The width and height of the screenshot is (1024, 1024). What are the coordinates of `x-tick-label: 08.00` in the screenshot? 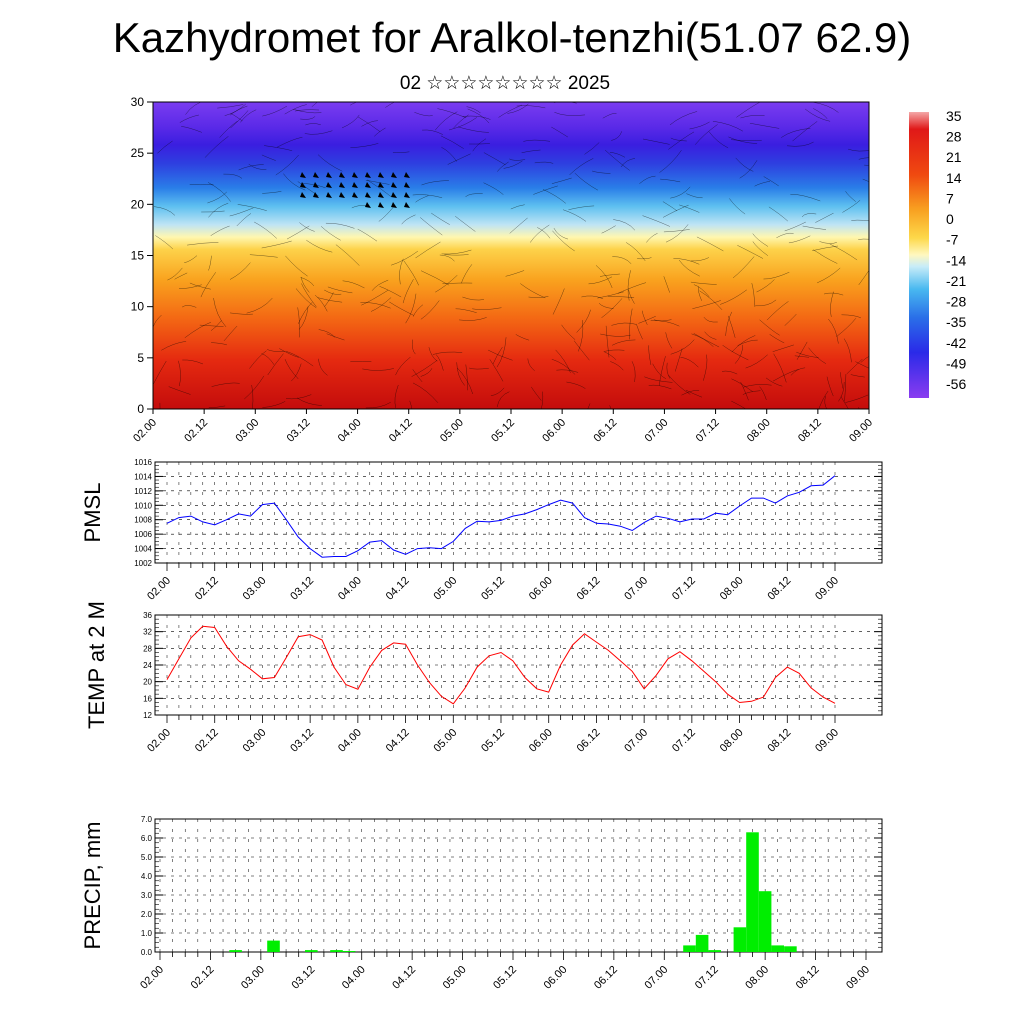 It's located at (732, 589).